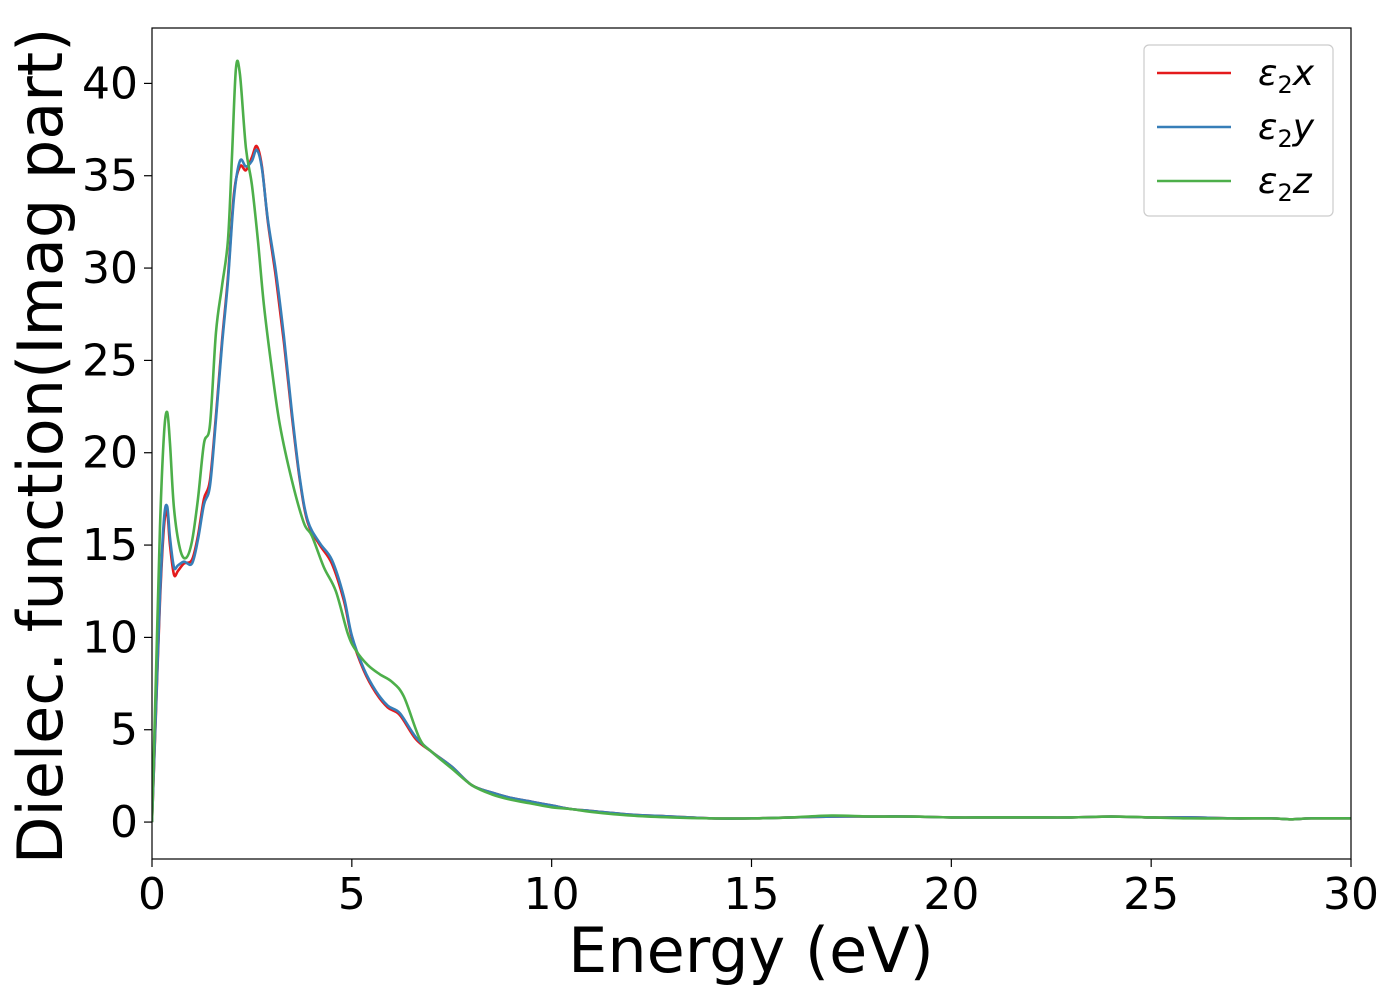  I want to click on y-tick-label: 5, so click(124, 730).